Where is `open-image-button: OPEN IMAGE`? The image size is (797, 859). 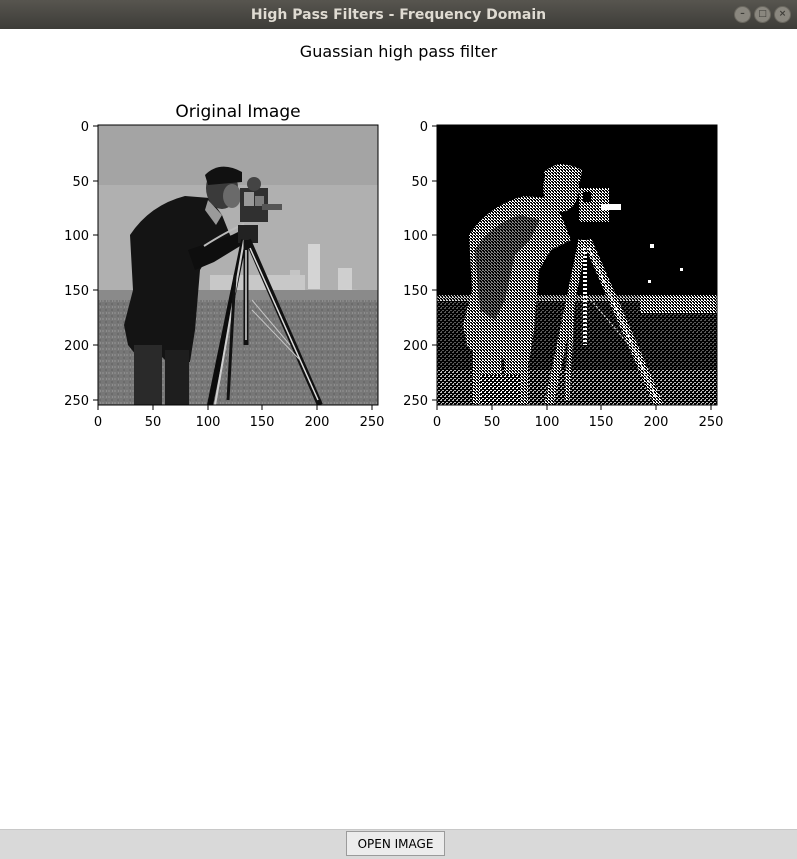 open-image-button: OPEN IMAGE is located at coordinates (395, 843).